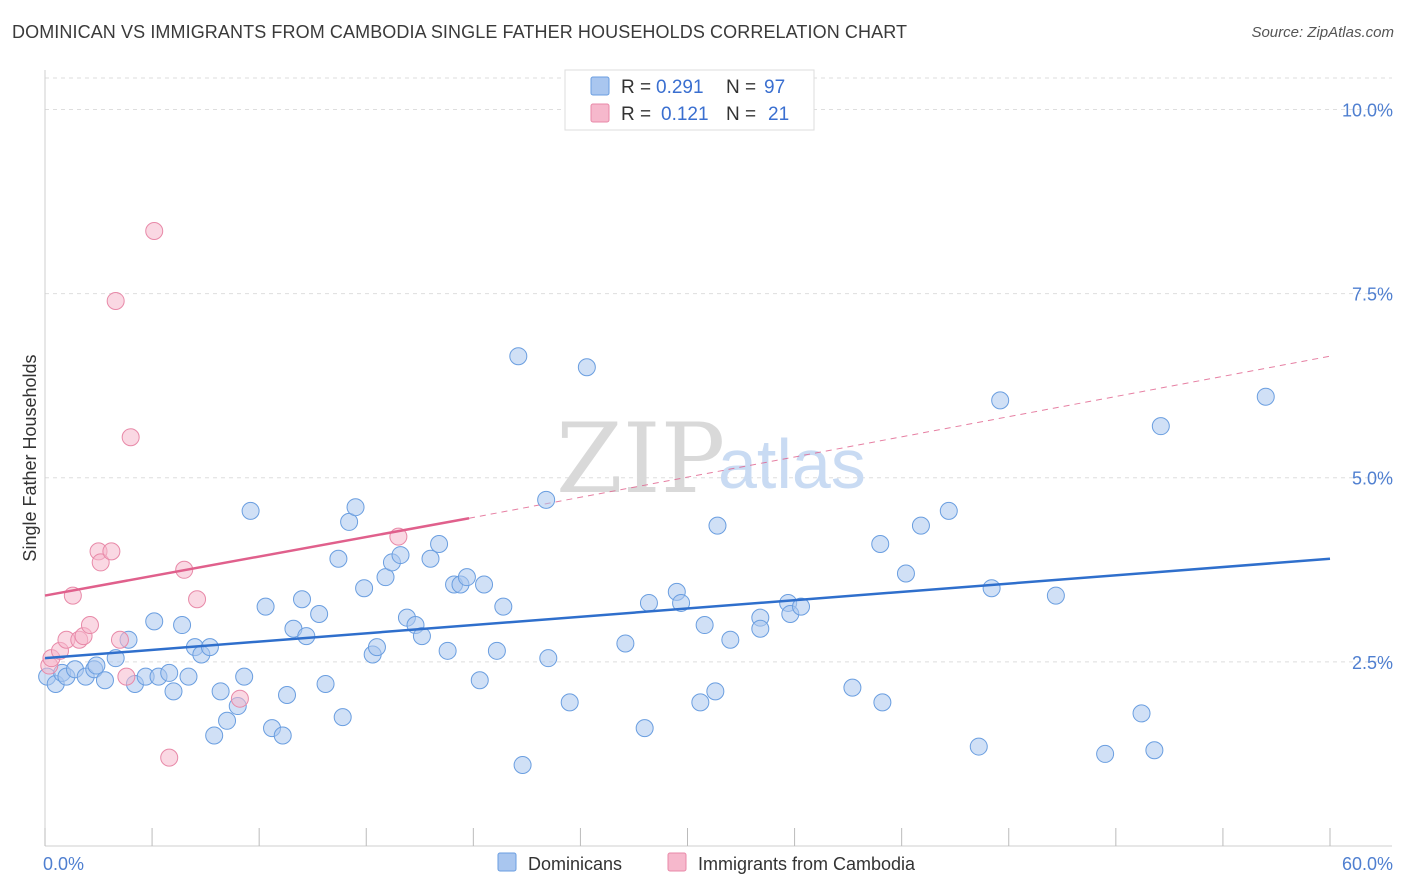 The height and width of the screenshot is (892, 1406). Describe the element at coordinates (680, 87) in the screenshot. I see `legend-r-value-dominicans: 0.291` at that location.